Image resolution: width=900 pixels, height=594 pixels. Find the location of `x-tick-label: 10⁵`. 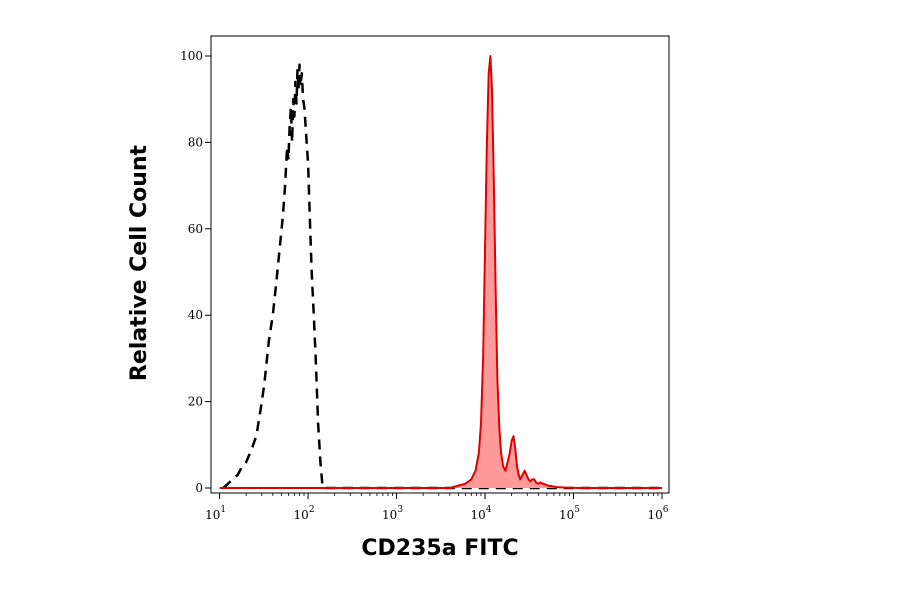

x-tick-label: 10⁵ is located at coordinates (569, 513).